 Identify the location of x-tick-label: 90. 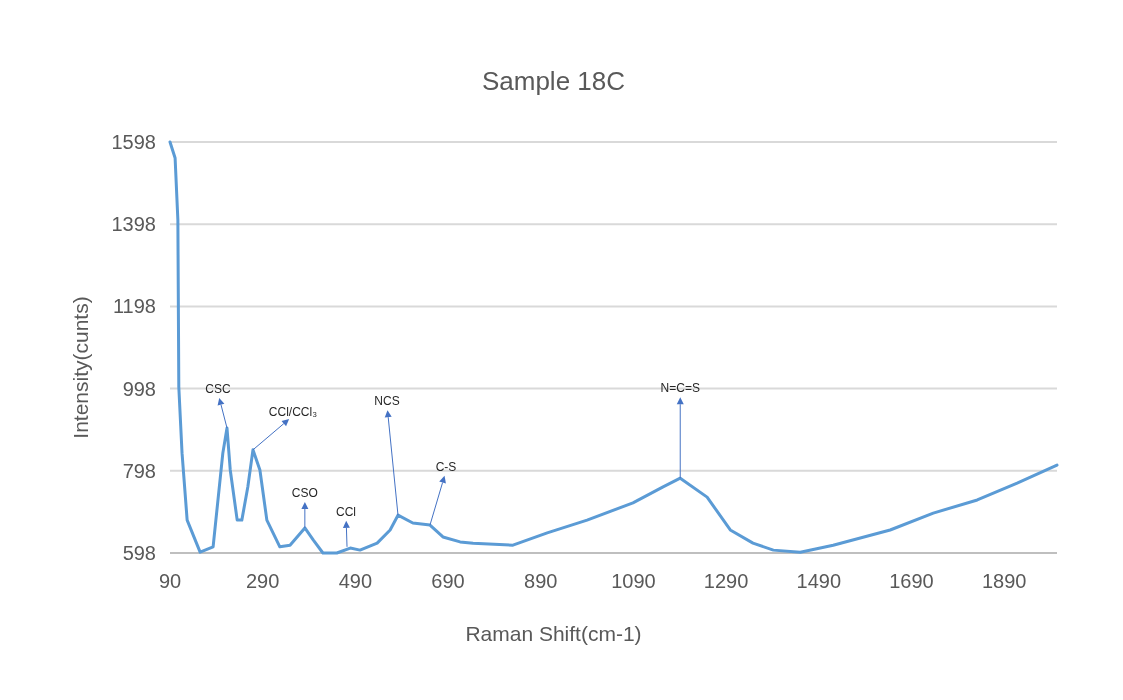
(170, 581).